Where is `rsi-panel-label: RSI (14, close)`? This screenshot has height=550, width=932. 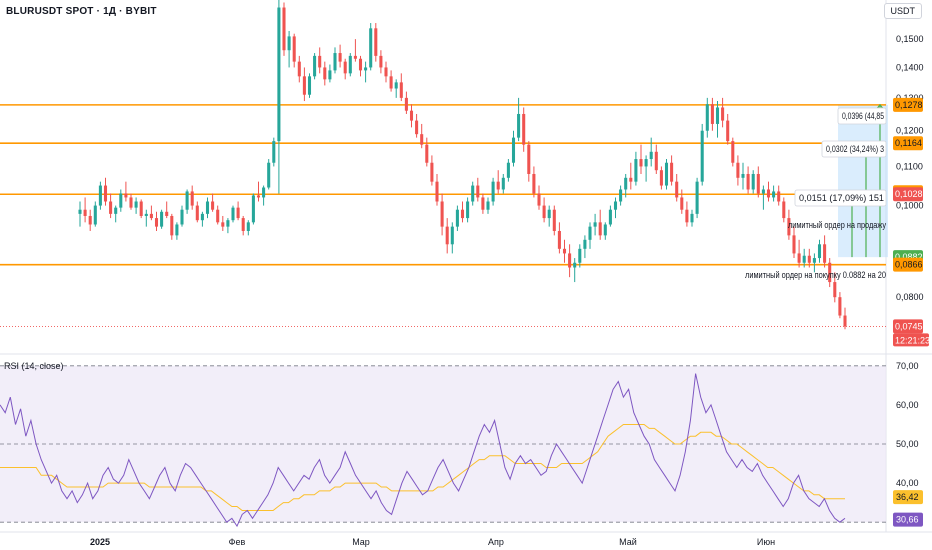 rsi-panel-label: RSI (14, close) is located at coordinates (34, 366).